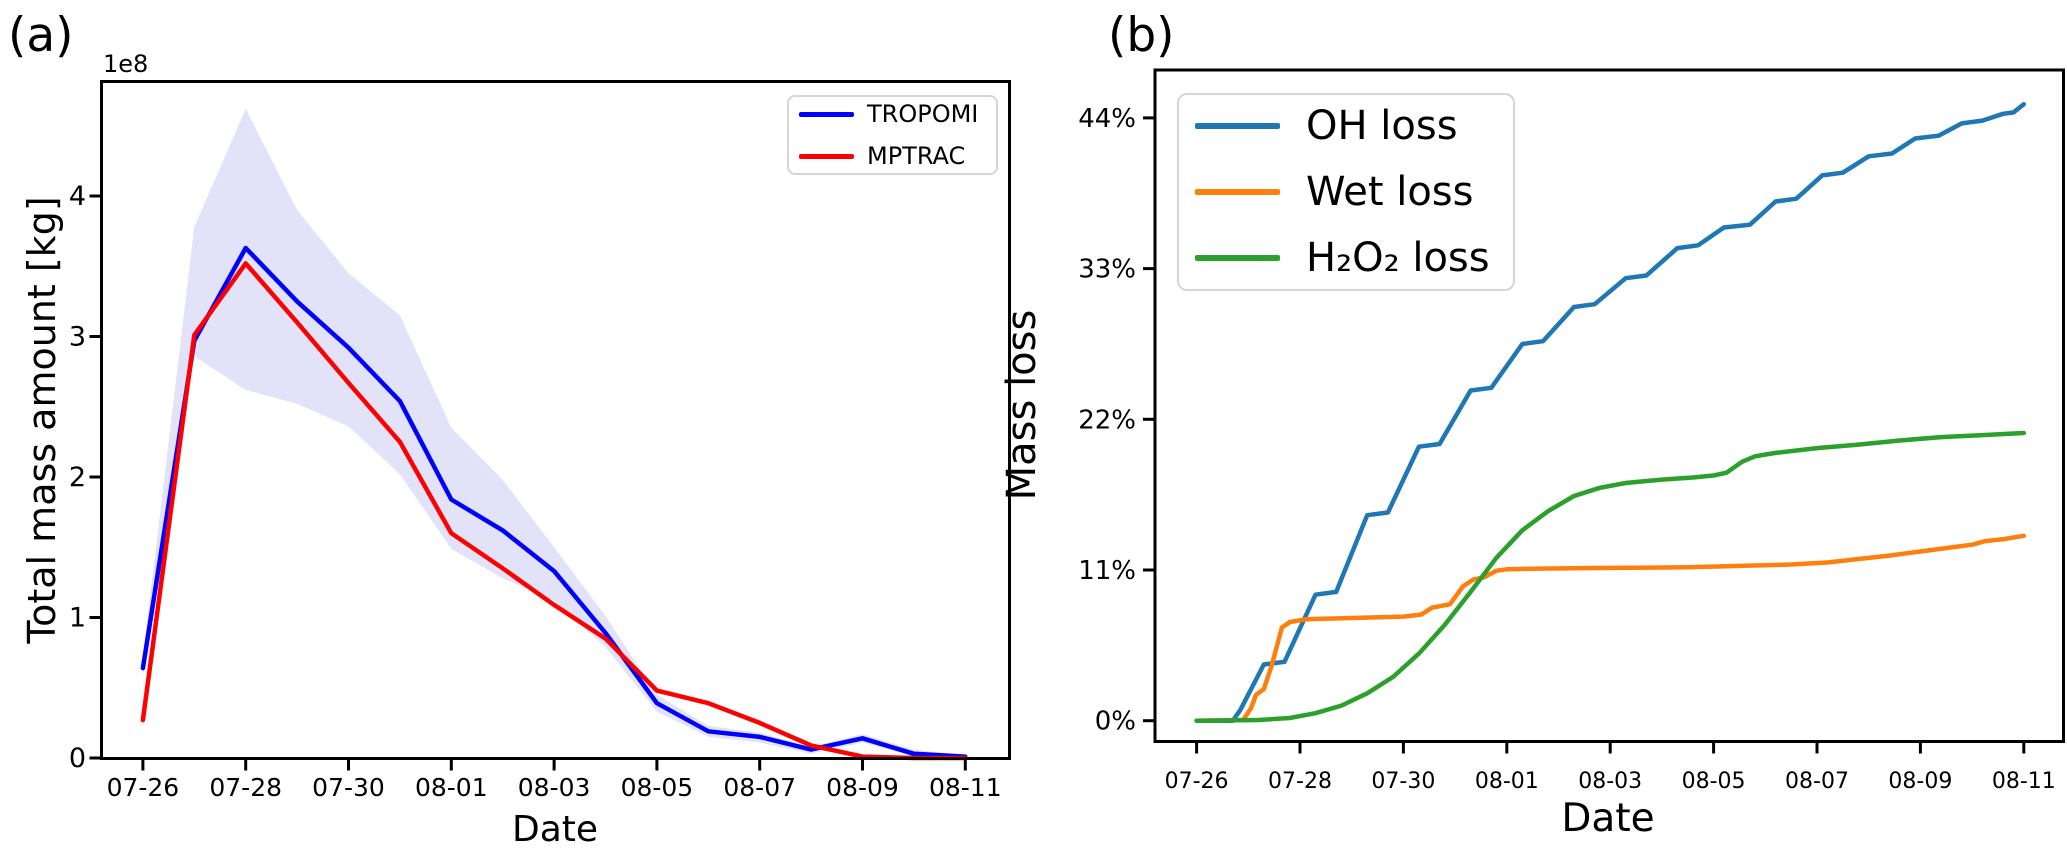 This screenshot has height=851, width=2067. I want to click on legend-item-mptrac: MPTRAC, so click(897, 156).